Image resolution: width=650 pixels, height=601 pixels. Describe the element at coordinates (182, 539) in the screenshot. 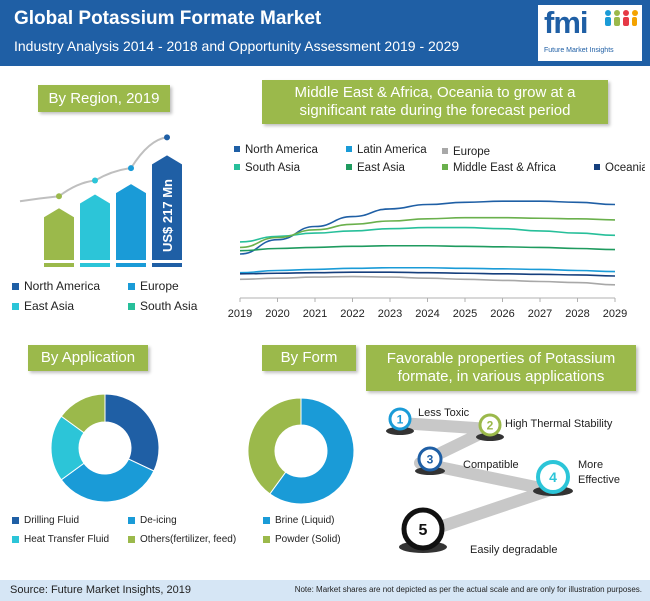

I see `legend-app-others: Others(fertilizer, feed)` at that location.